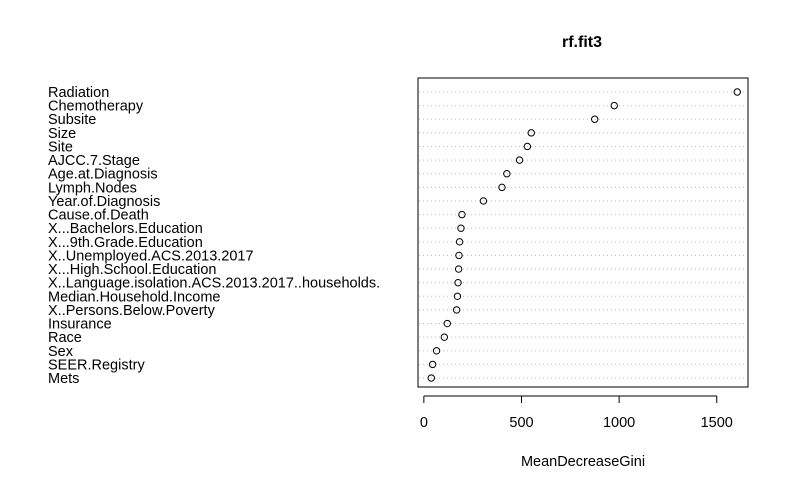  I want to click on row-label: Year.of.Diagnosis, so click(104, 202).